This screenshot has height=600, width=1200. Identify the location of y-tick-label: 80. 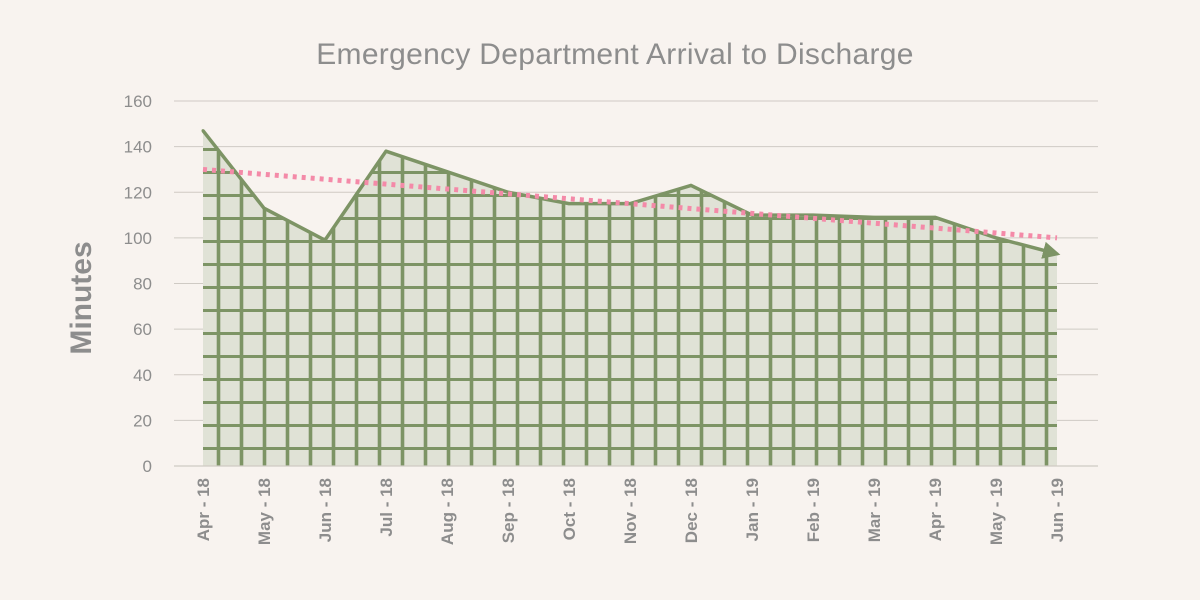
(142, 284).